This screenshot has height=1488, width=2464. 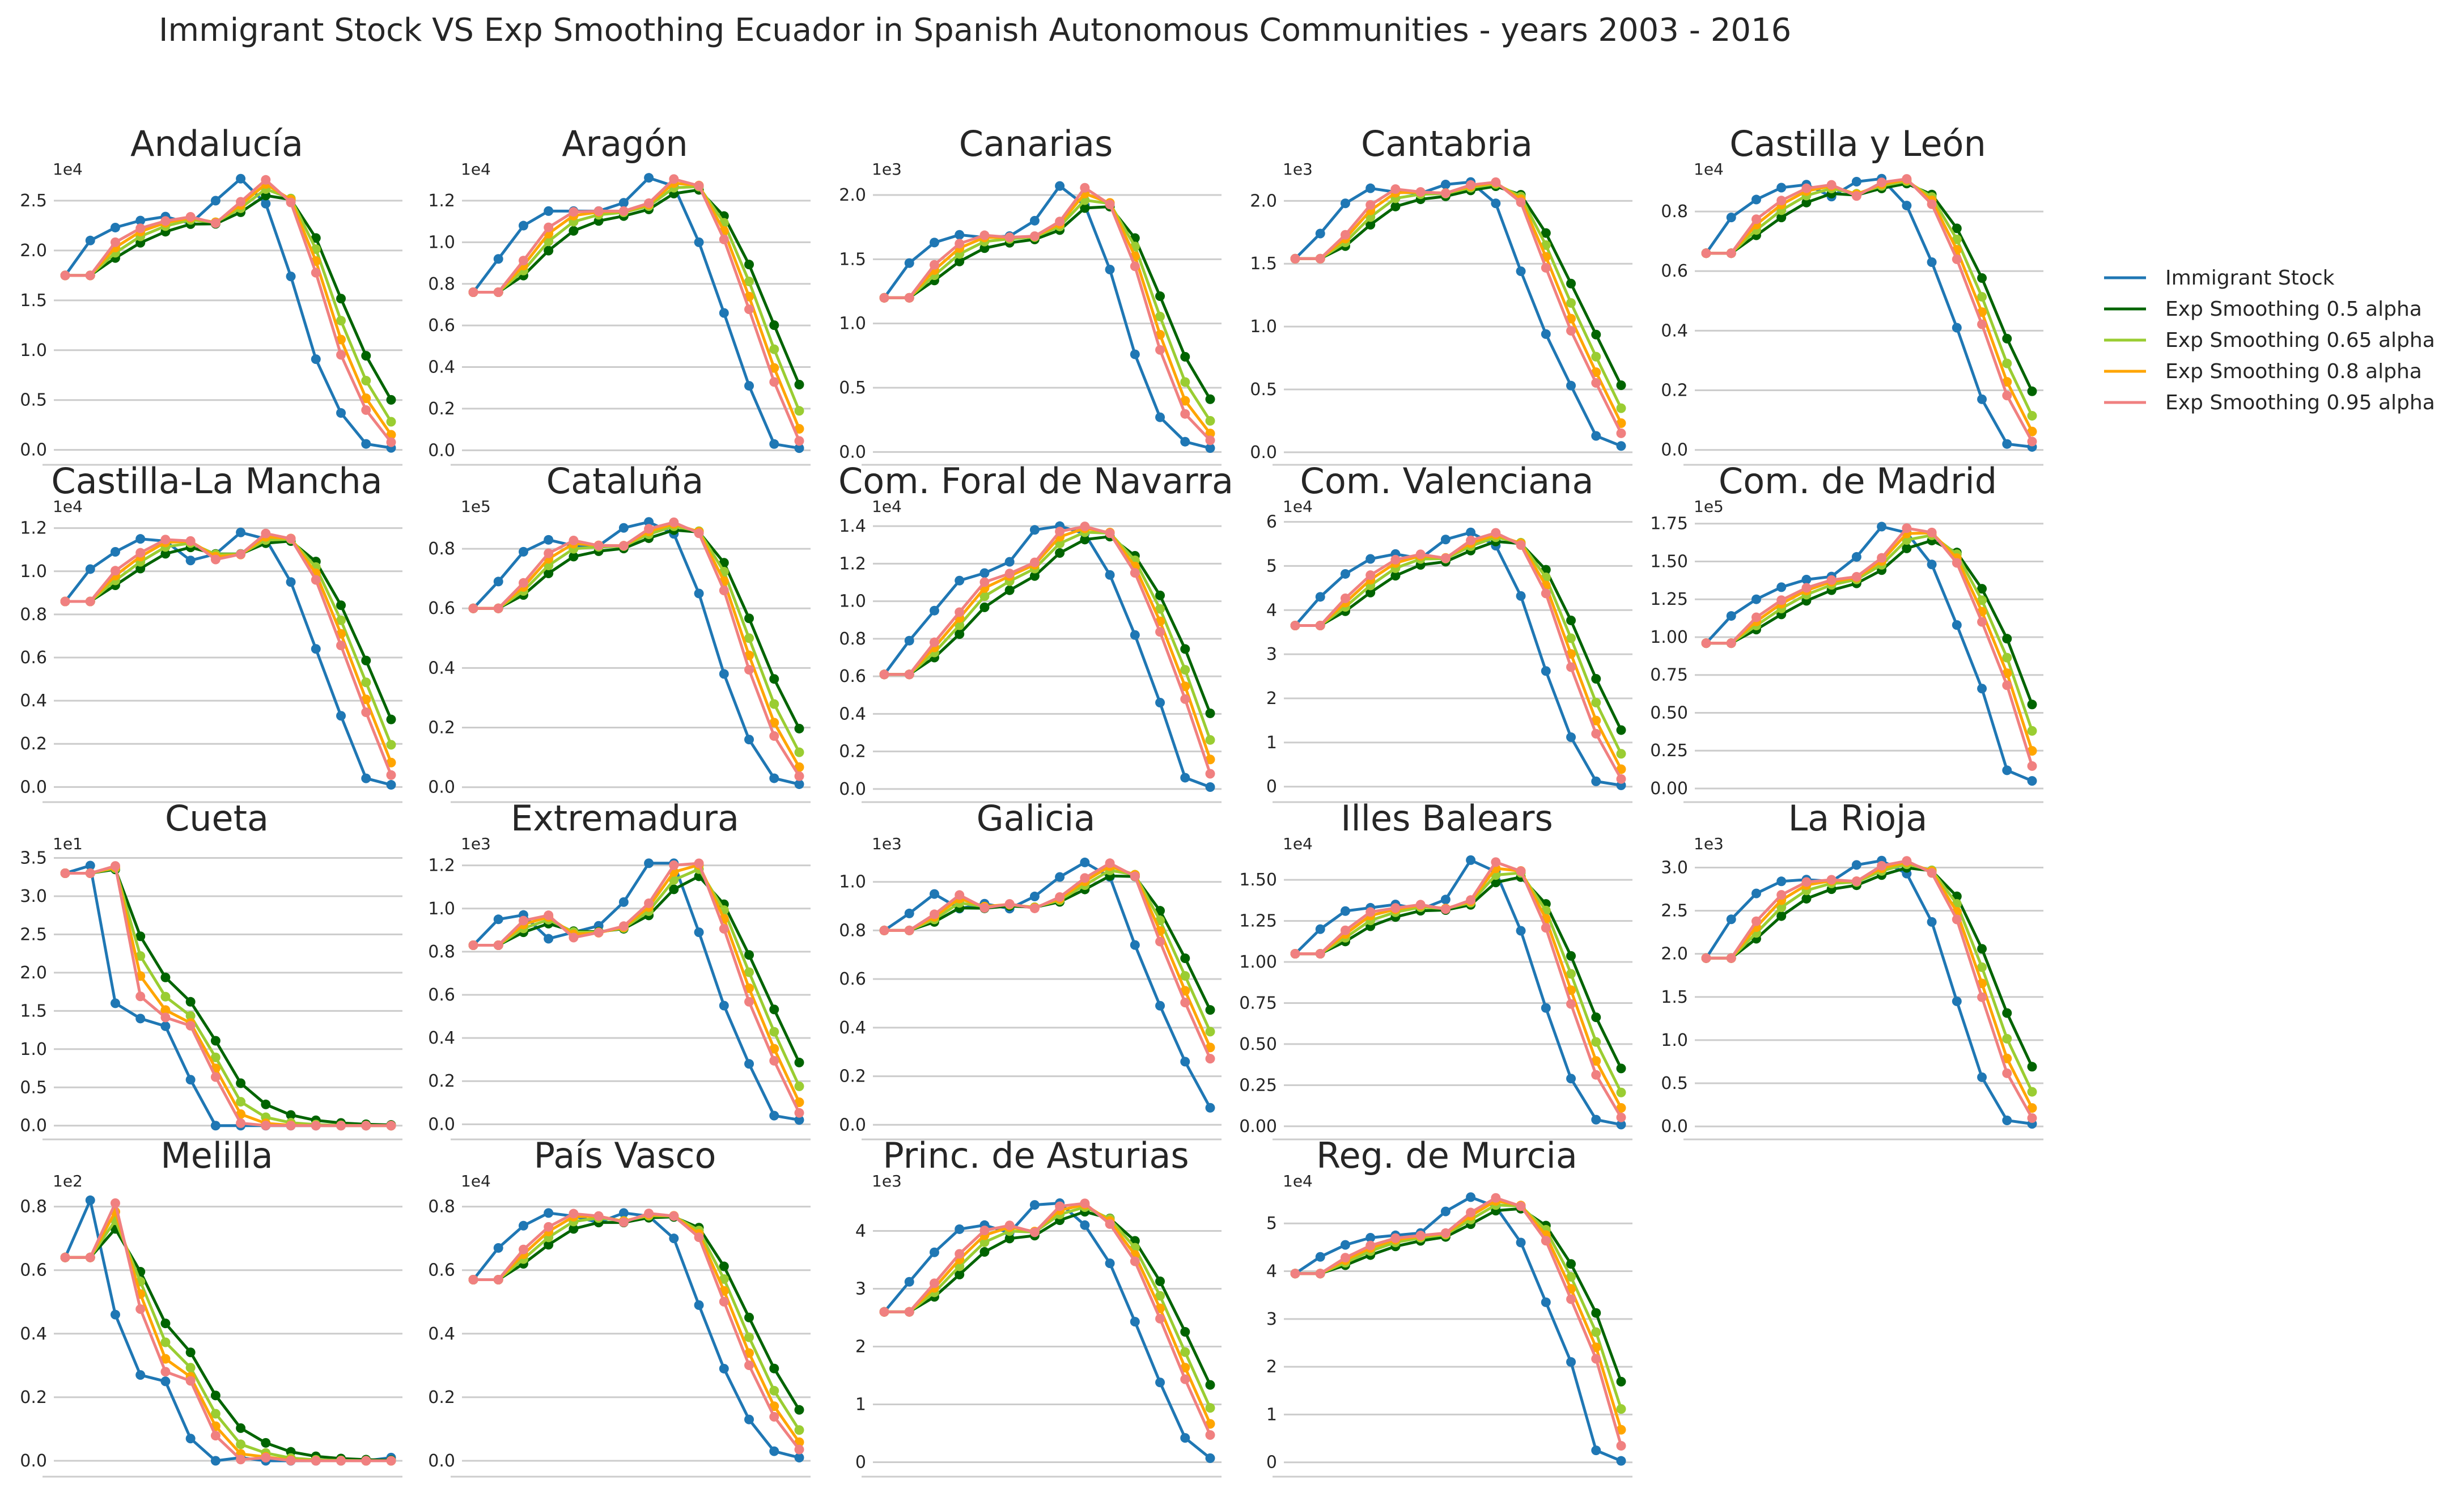 What do you see at coordinates (1271, 522) in the screenshot?
I see `y-tick-label: 6` at bounding box center [1271, 522].